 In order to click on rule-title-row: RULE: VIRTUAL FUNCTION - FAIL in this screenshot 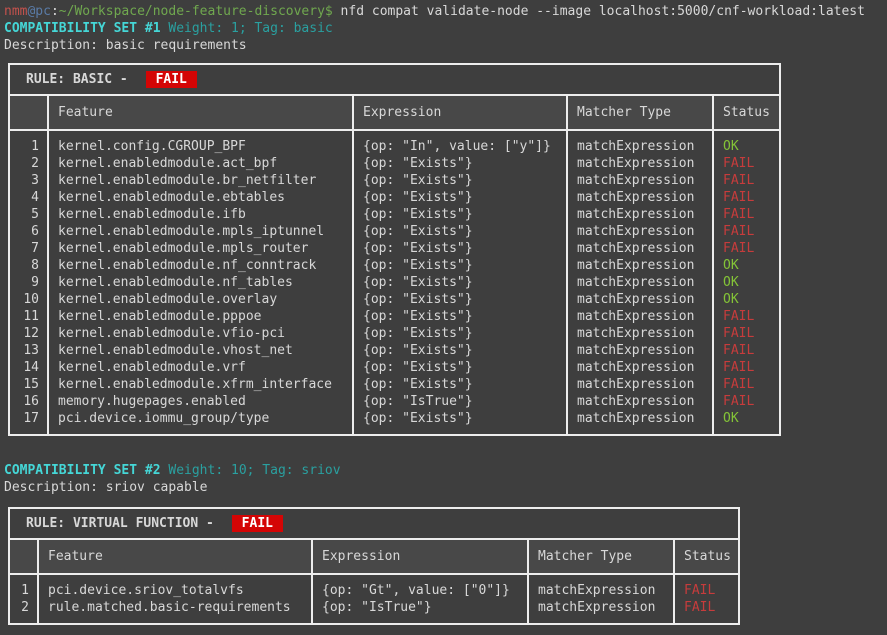, I will do `click(374, 524)`.